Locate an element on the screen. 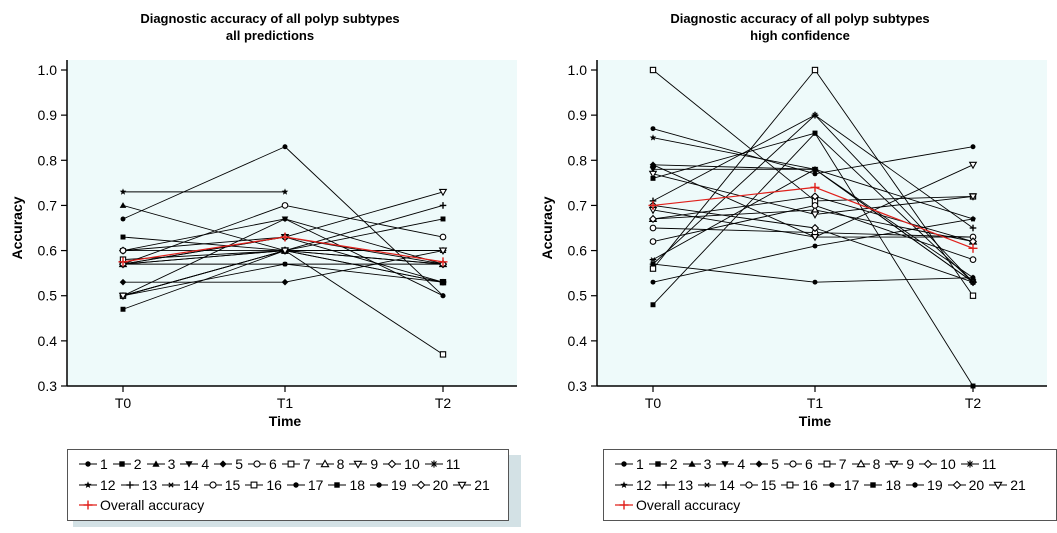 This screenshot has width=1057, height=533. legend-label: 12 is located at coordinates (644, 485).